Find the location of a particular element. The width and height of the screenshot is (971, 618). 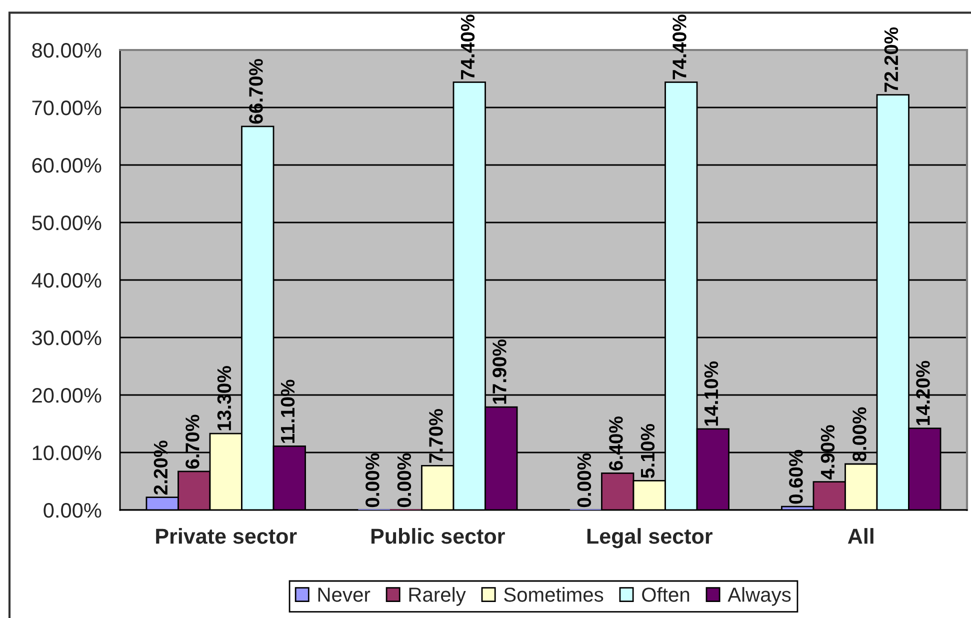

legend-label: Sometimes is located at coordinates (554, 594).